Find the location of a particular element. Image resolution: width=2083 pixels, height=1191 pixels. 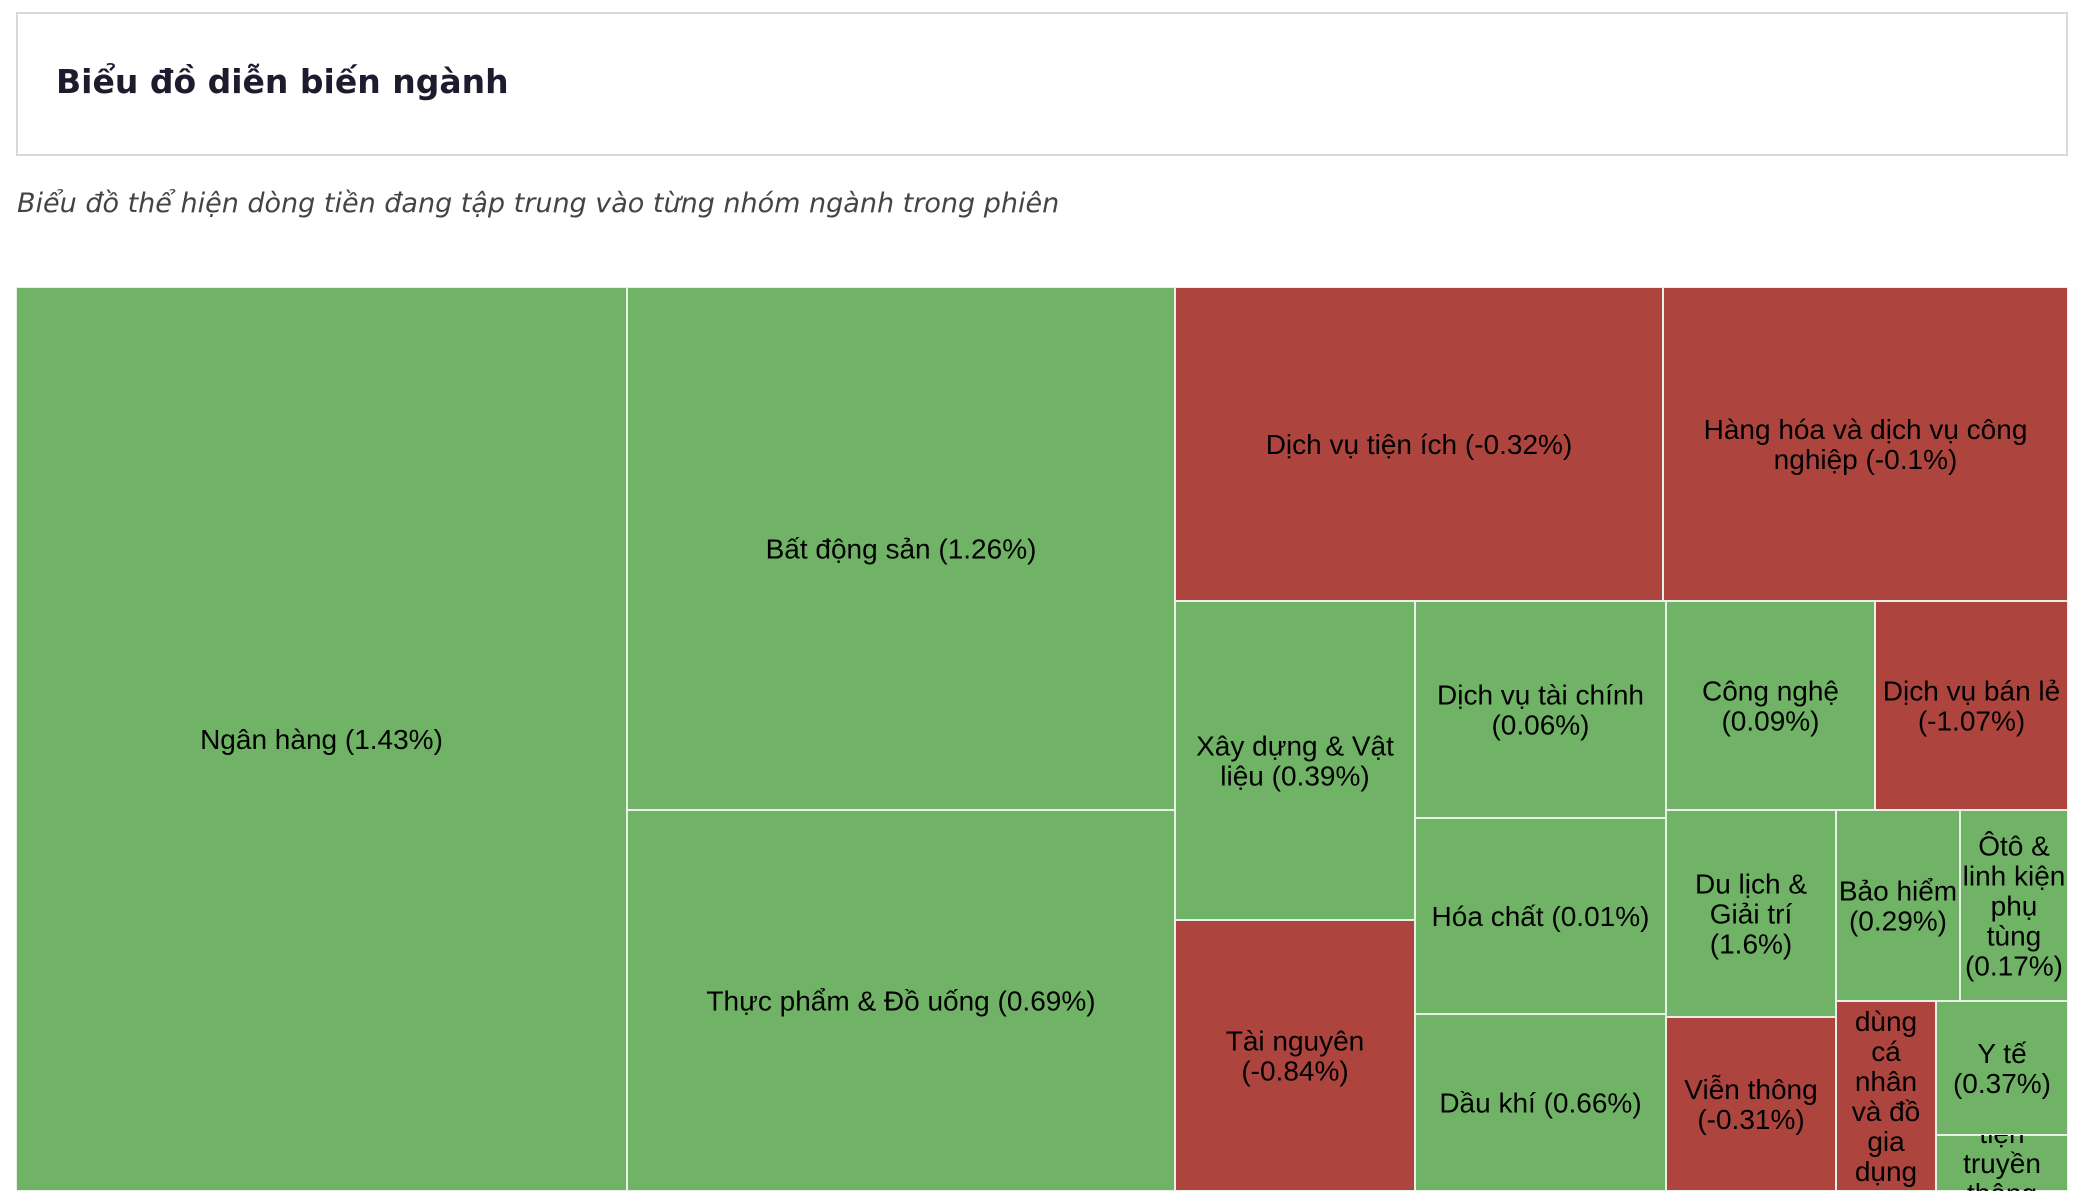

treemap-cell: Dịch vụ tiện ích (-0.32%) is located at coordinates (1419, 444).